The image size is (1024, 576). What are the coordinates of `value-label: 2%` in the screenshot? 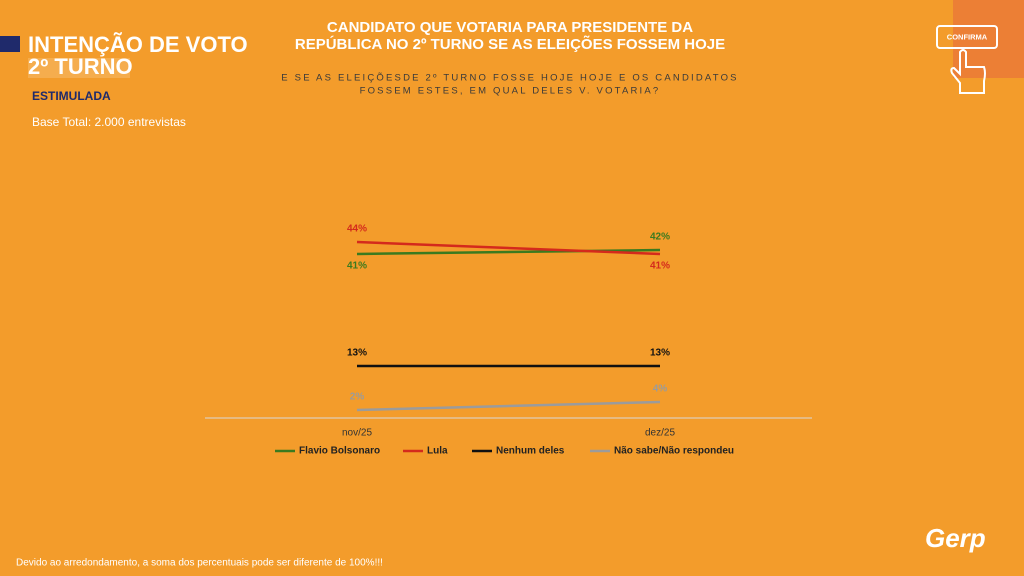 It's located at (357, 397).